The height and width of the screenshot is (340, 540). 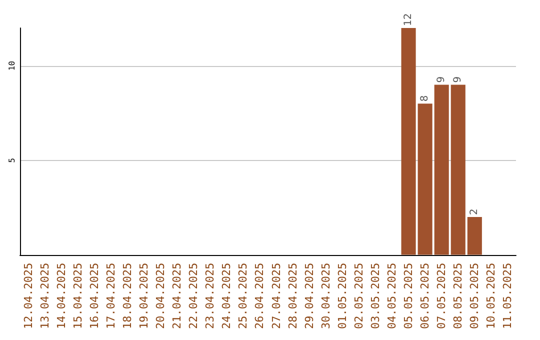 I want to click on data-label: 12, so click(x=408, y=19).